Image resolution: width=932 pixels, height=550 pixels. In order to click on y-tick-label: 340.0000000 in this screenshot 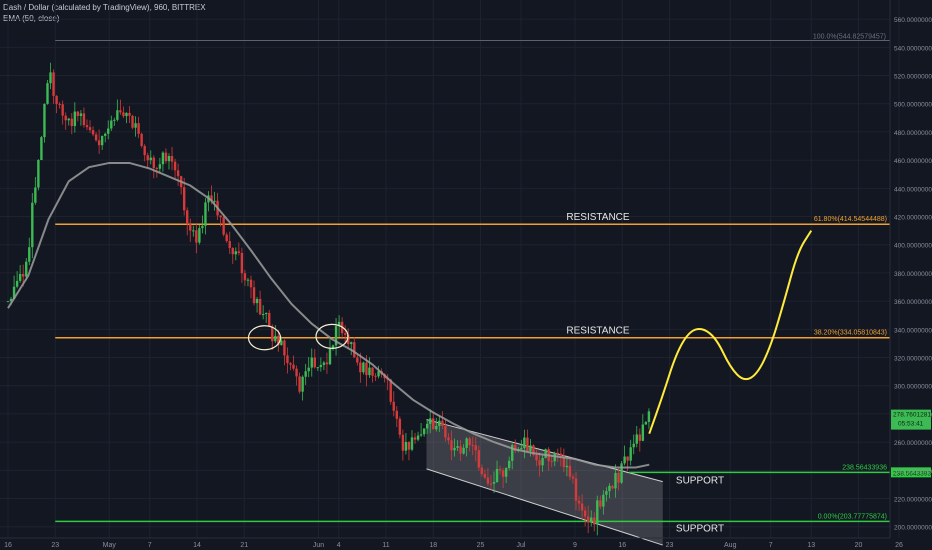, I will do `click(913, 330)`.